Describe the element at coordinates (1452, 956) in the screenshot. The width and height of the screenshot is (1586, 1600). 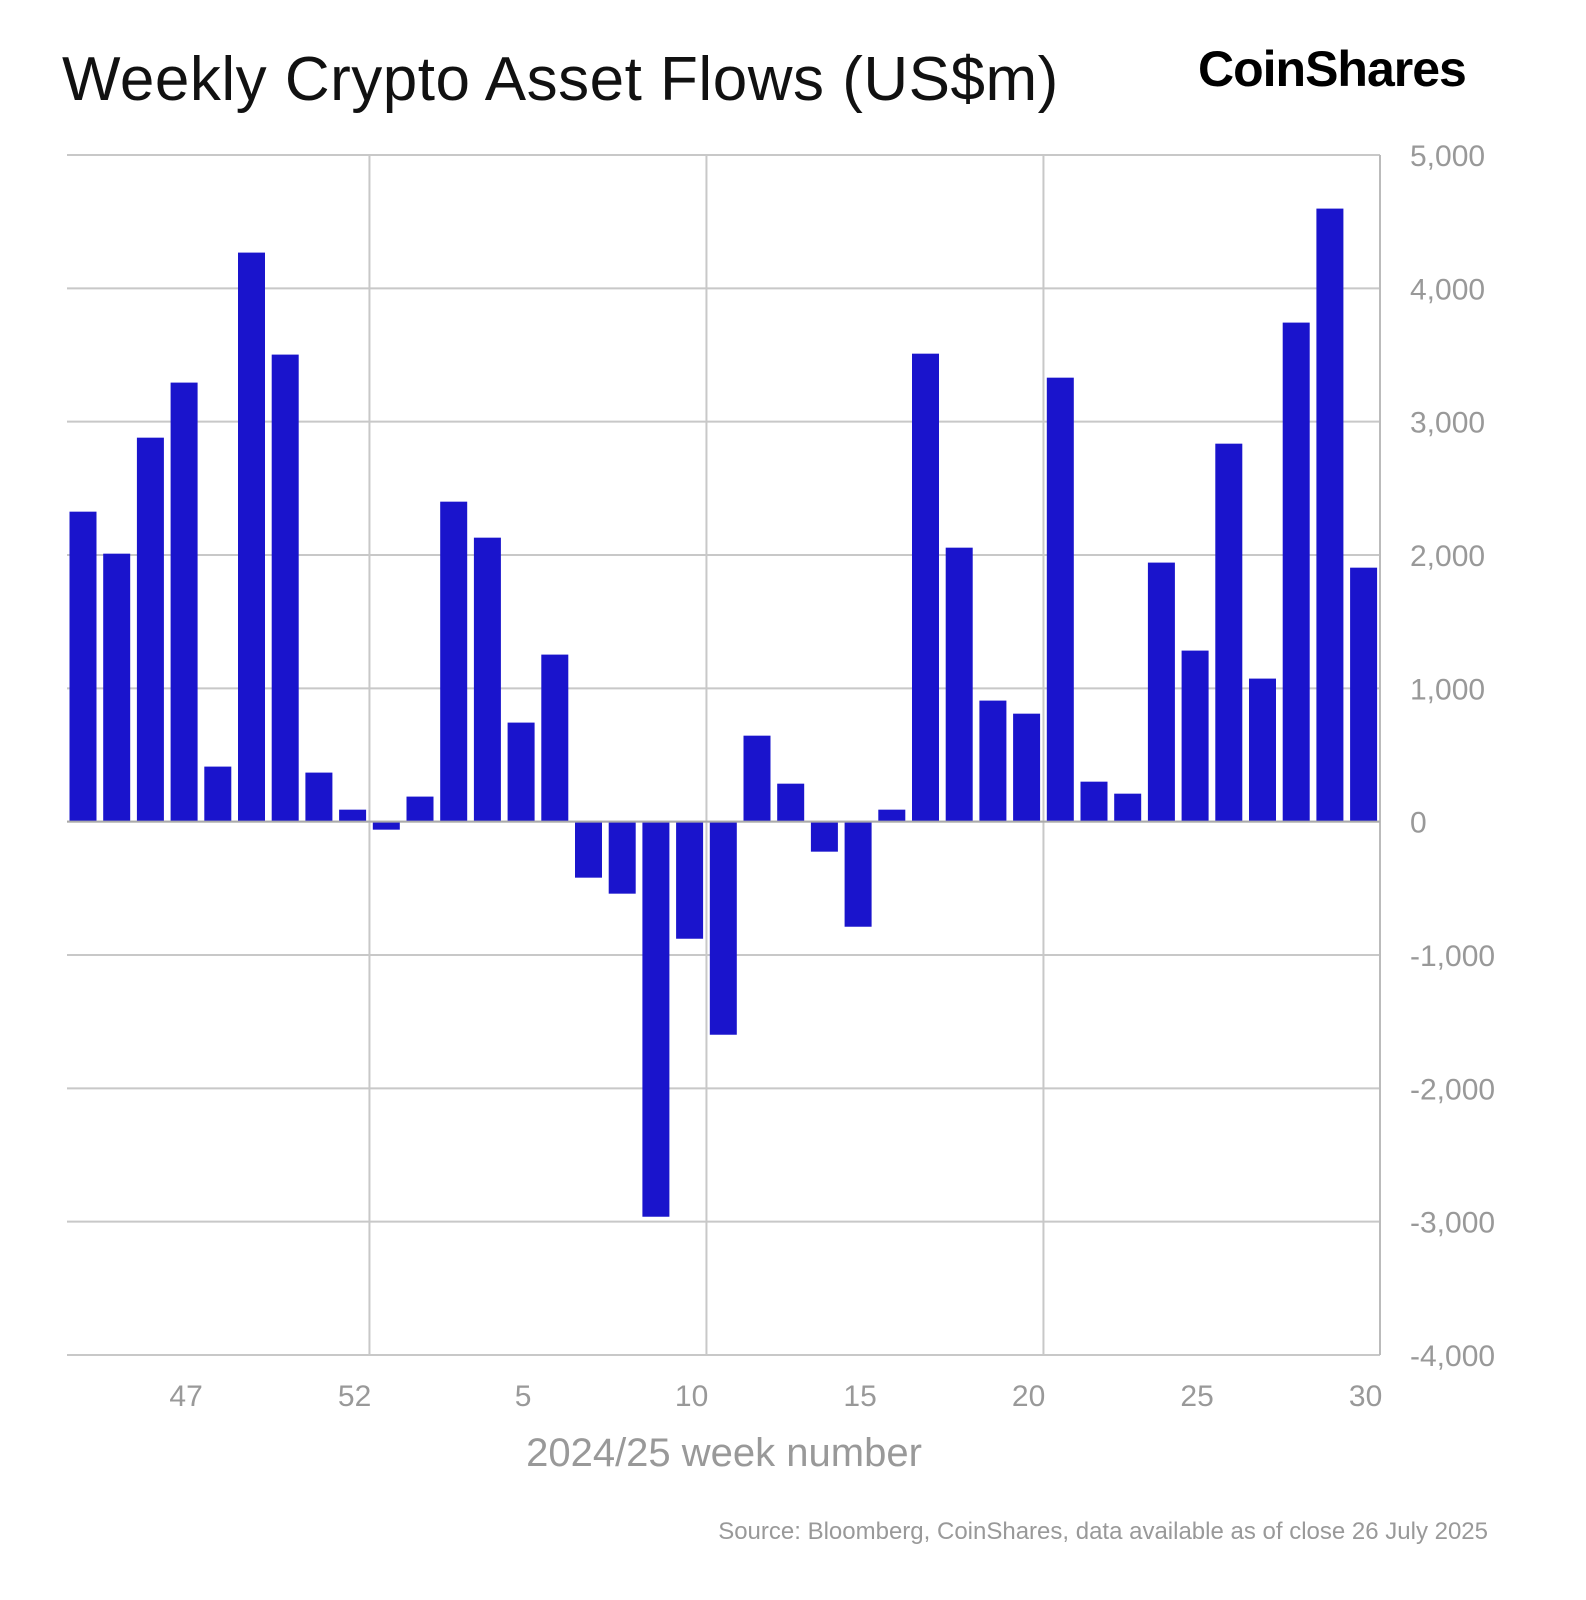
I see `y-tick-label: -1,000` at that location.